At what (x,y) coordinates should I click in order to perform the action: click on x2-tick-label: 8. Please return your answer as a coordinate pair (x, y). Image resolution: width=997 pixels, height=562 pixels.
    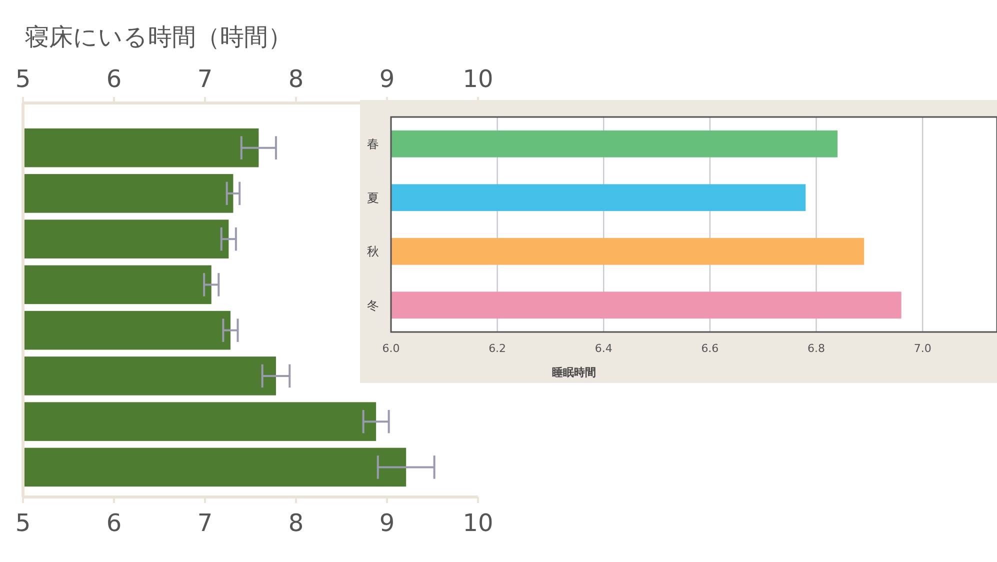
    Looking at the image, I should click on (296, 79).